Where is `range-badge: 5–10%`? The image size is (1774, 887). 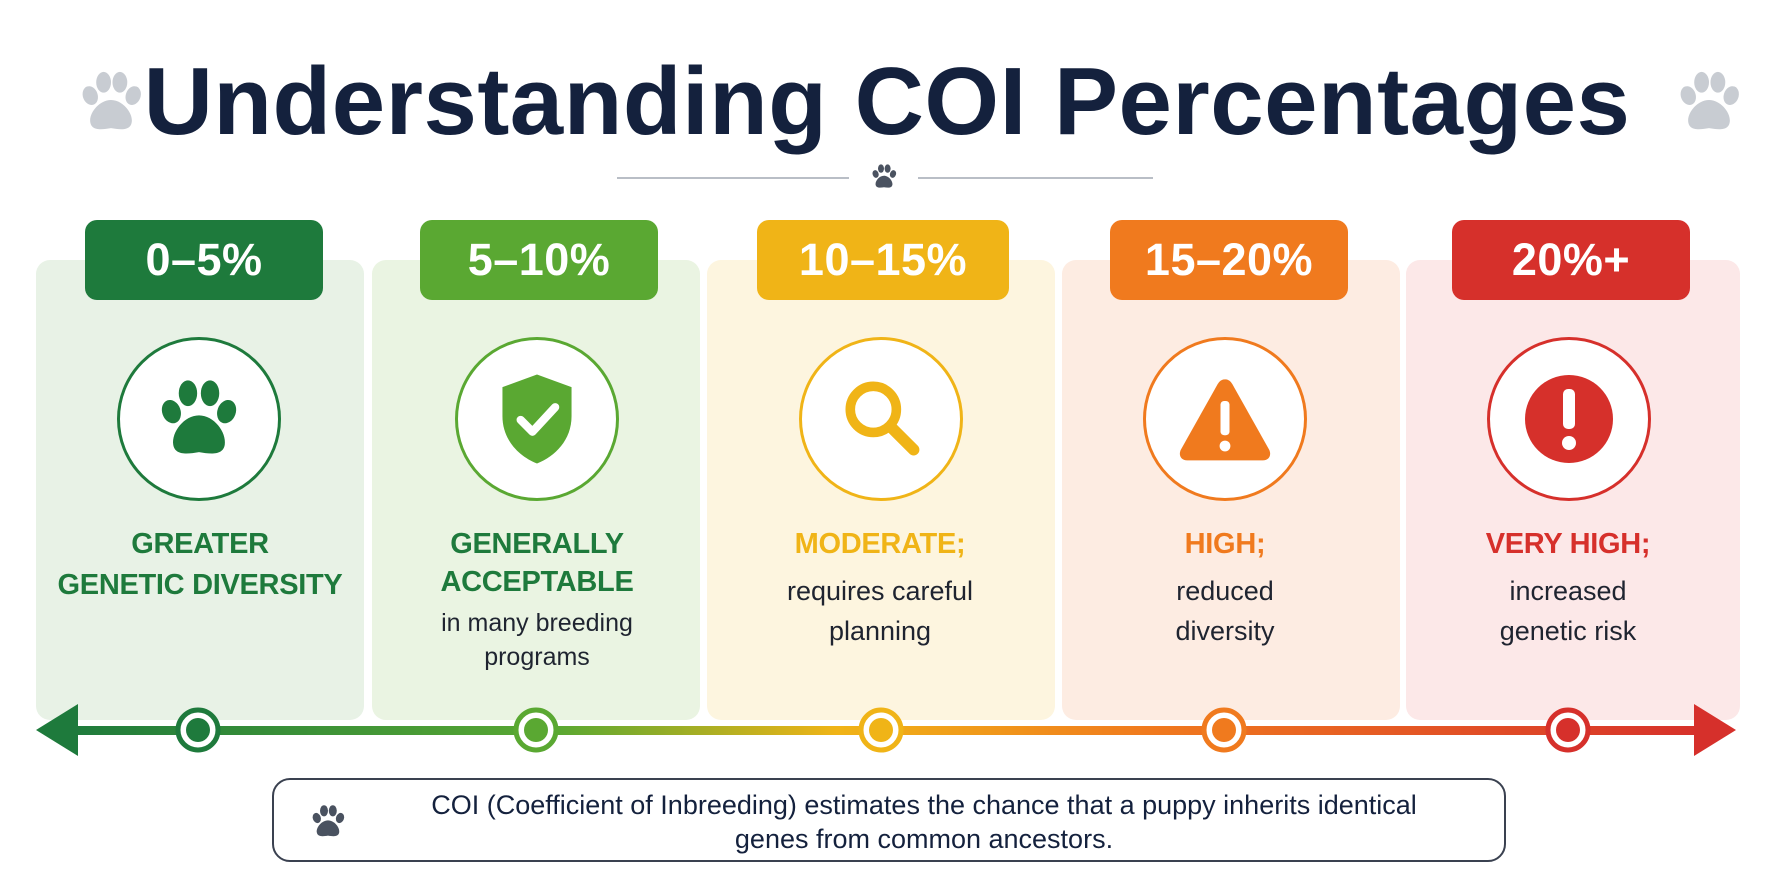
range-badge: 5–10% is located at coordinates (539, 260).